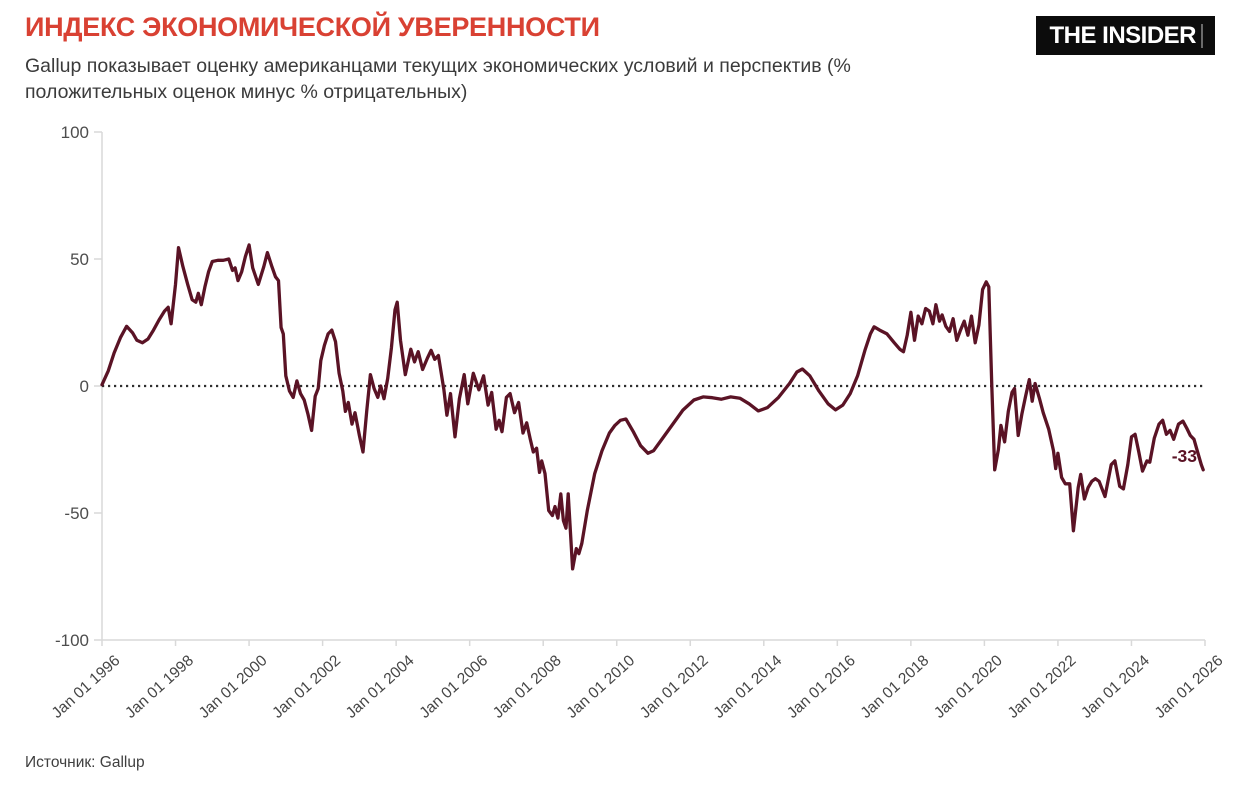 The image size is (1242, 798). I want to click on x-axis-tick-label: Jan 01 2000, so click(233, 687).